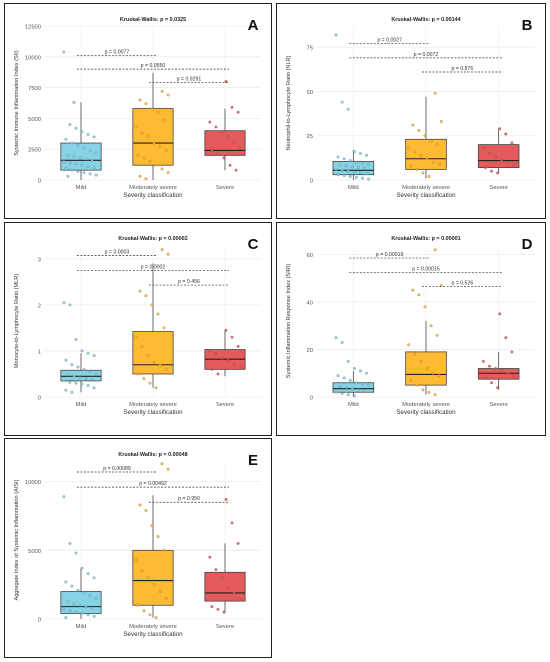  Describe the element at coordinates (462, 69) in the screenshot. I see `comparison-label: p = 0.876` at that location.